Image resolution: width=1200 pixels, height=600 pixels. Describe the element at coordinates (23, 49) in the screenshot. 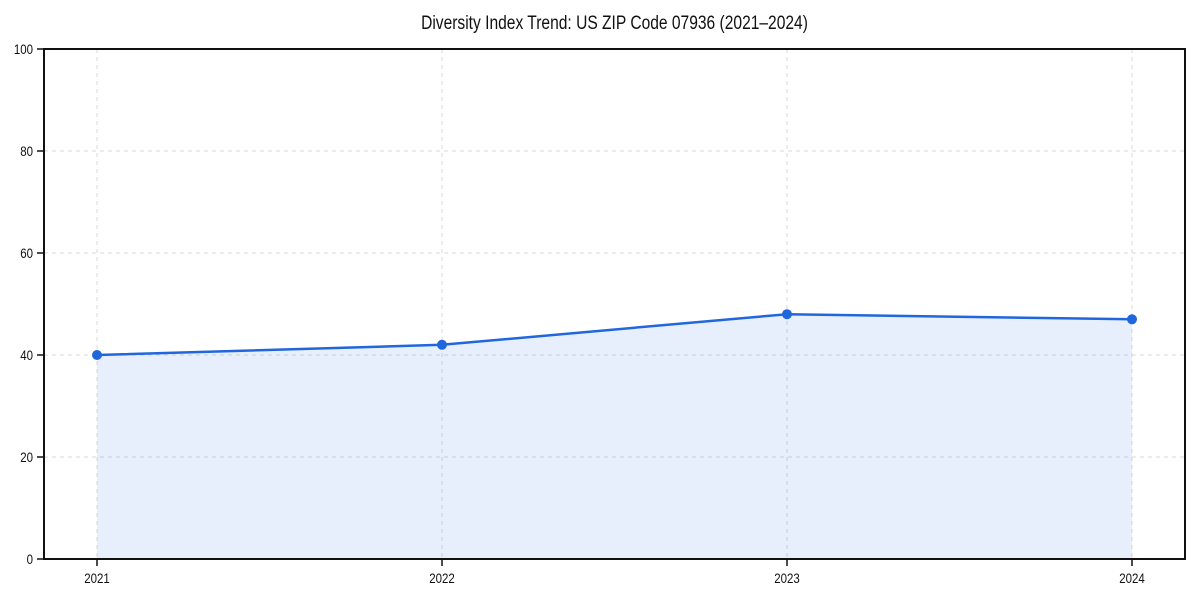

I see `y-axis-tick-label: 100` at that location.